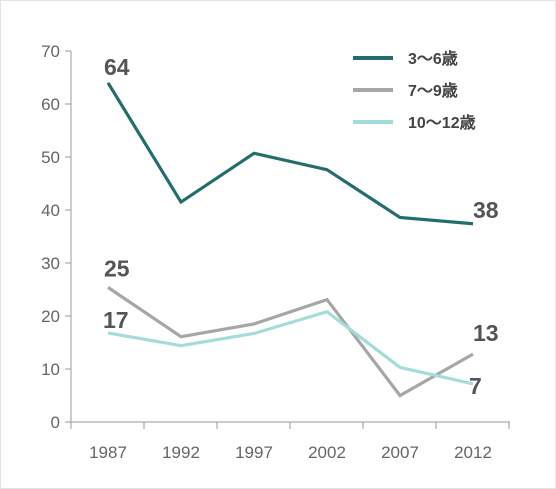 This screenshot has height=489, width=556. Describe the element at coordinates (50, 51) in the screenshot. I see `y-tick-label: 70` at that location.